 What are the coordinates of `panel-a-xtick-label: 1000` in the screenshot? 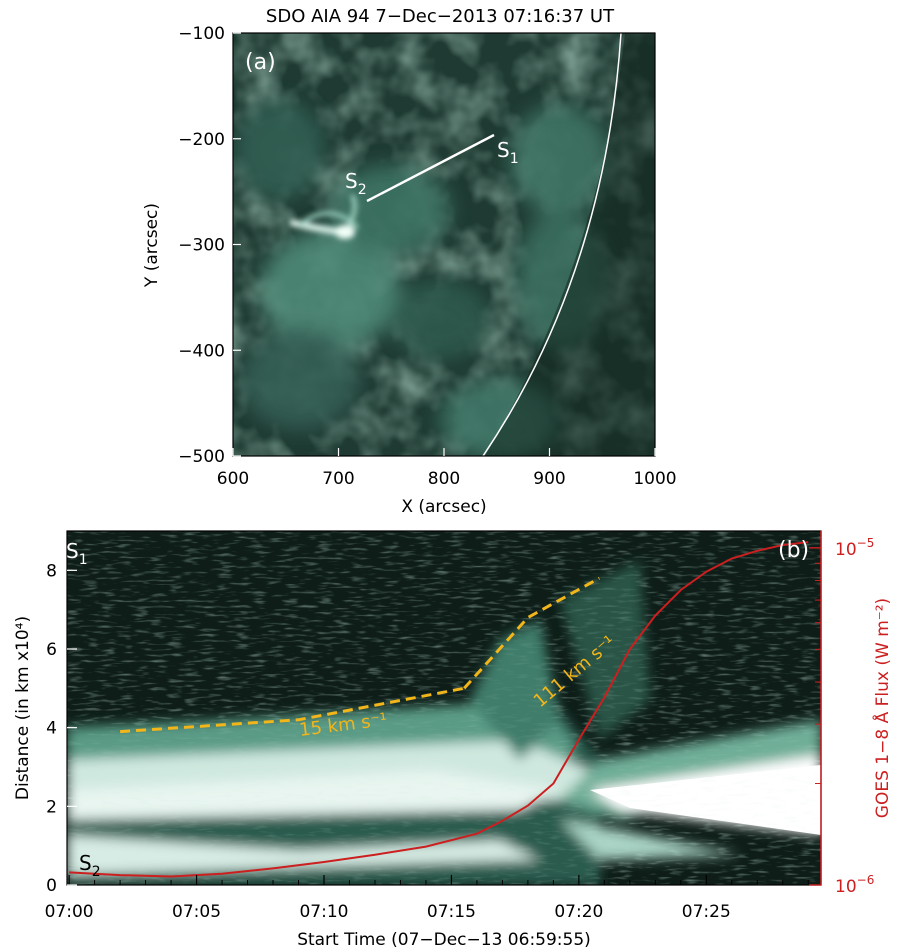 It's located at (654, 479).